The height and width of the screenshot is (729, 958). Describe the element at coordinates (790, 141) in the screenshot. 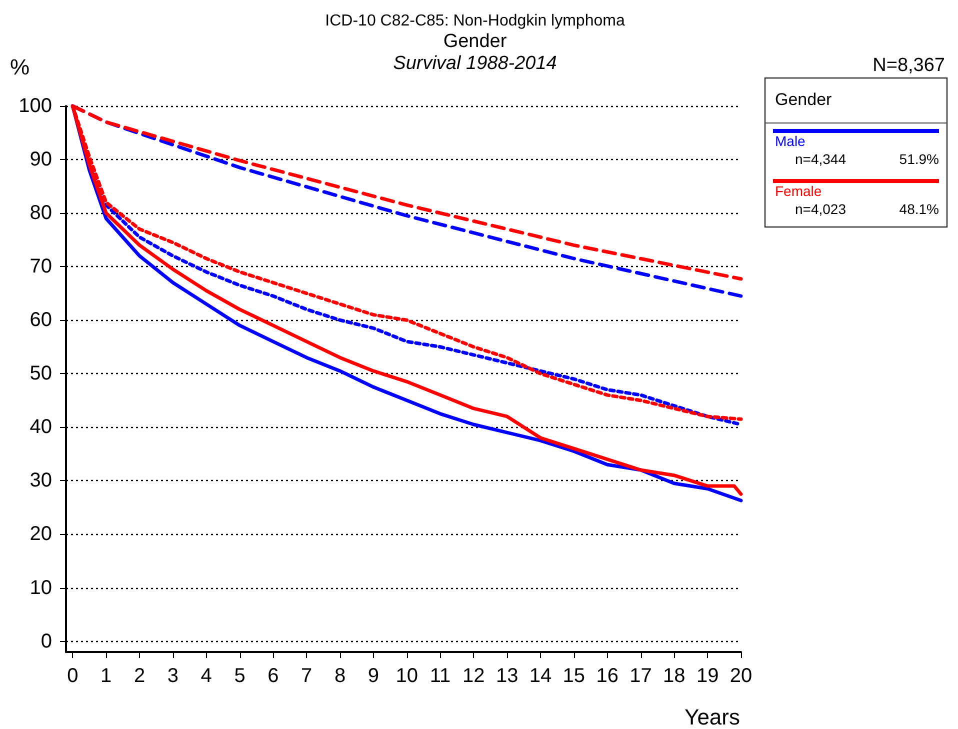

I see `text: Male` at that location.